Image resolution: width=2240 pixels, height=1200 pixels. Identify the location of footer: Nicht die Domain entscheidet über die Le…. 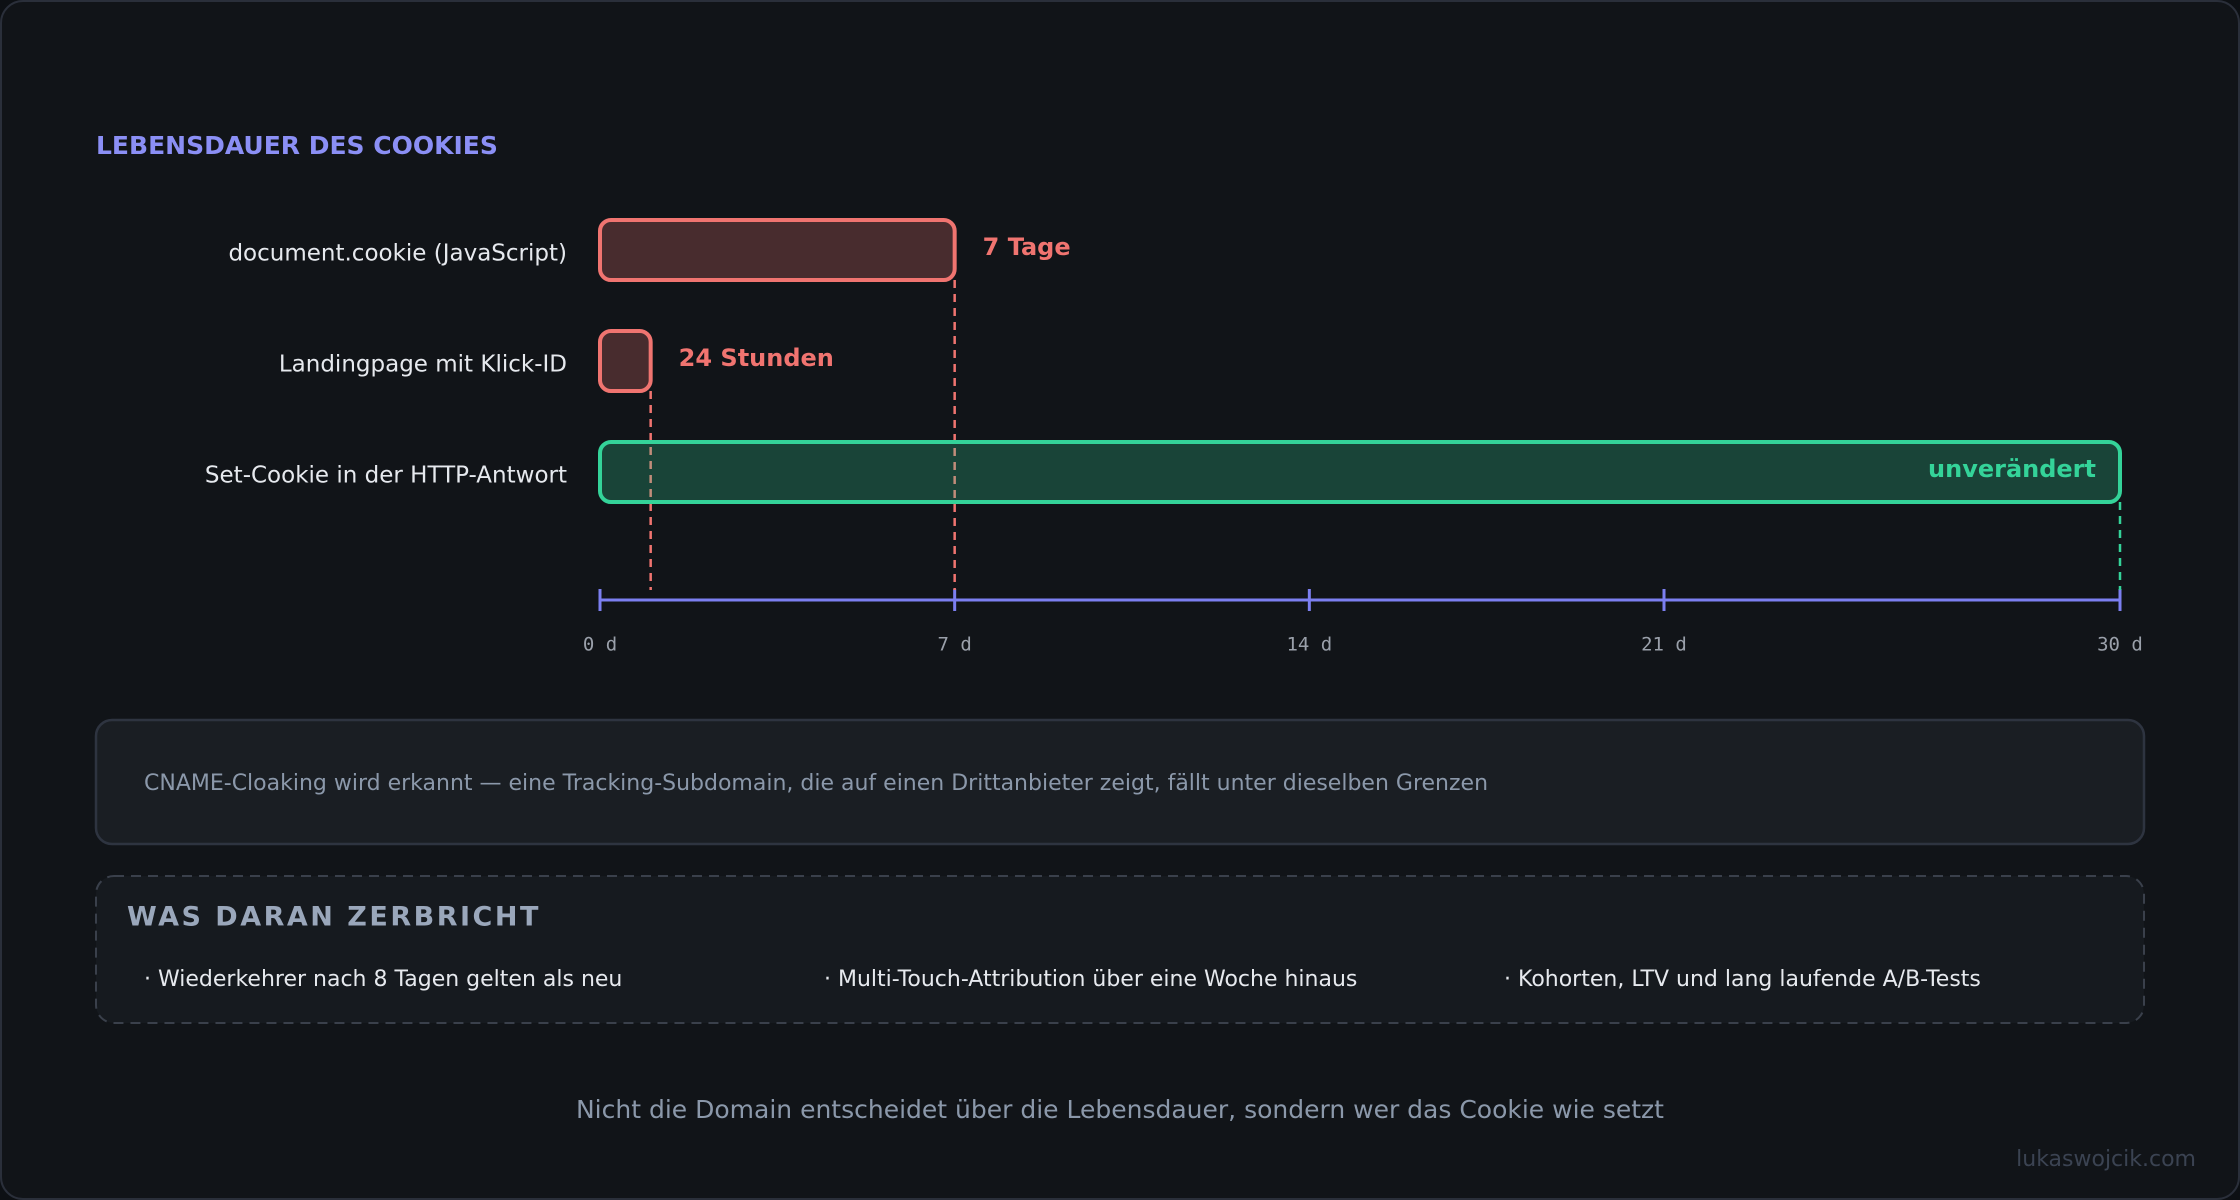
(1120, 1109).